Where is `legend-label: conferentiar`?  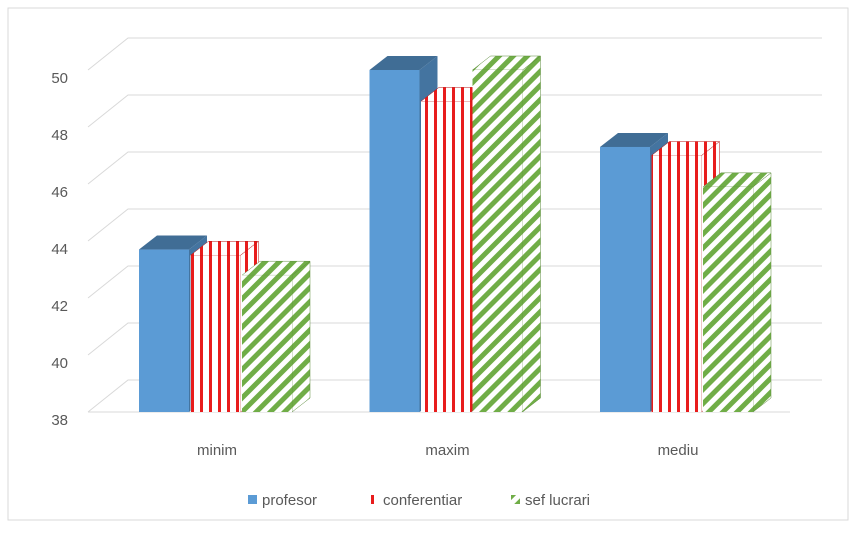
legend-label: conferentiar is located at coordinates (422, 500).